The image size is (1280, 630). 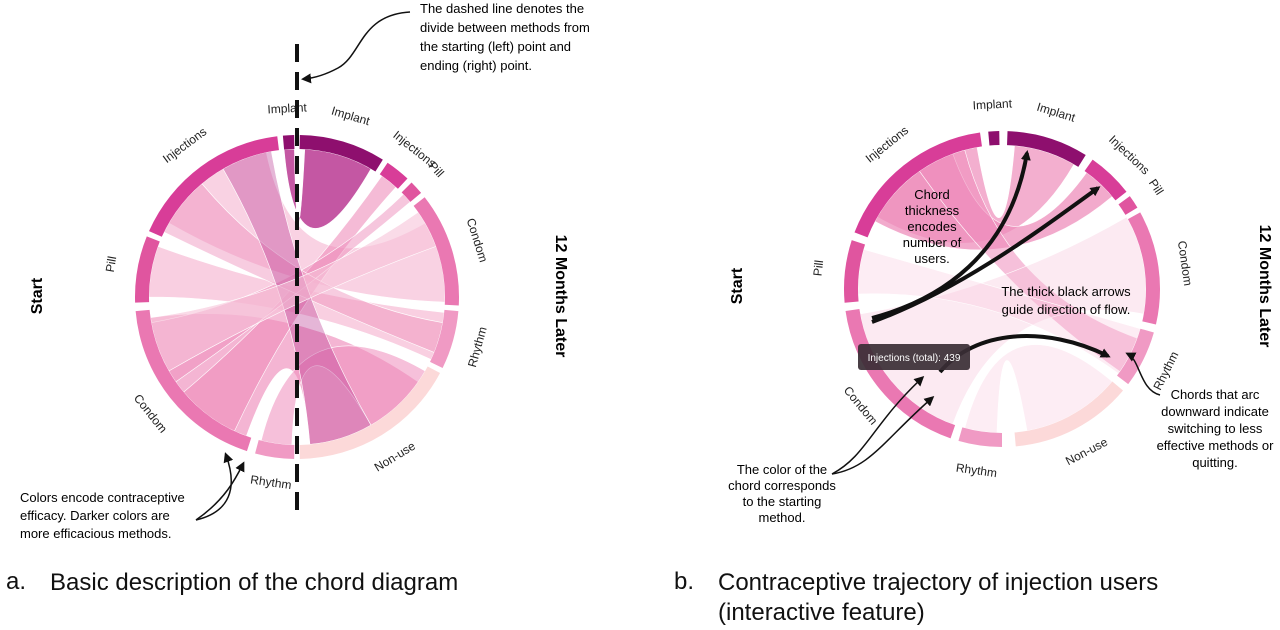 What do you see at coordinates (932, 226) in the screenshot?
I see `thickness-note: Chord thickness encodes number of users.` at bounding box center [932, 226].